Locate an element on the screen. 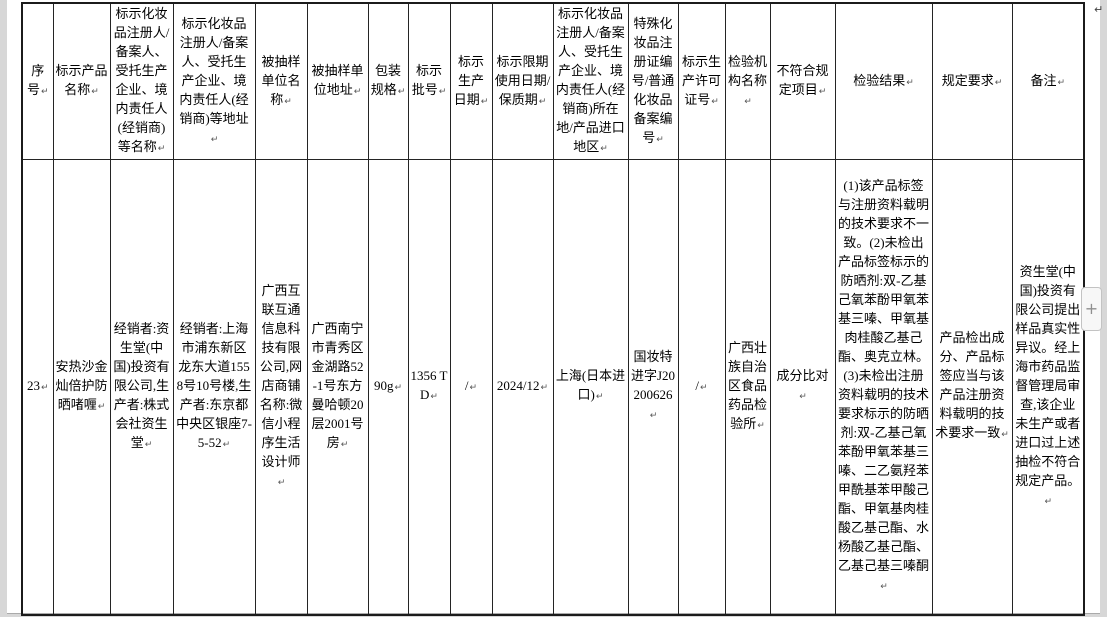 This screenshot has width=1107, height=617. cell-nonconforming-items: 成分比对 is located at coordinates (802, 387).